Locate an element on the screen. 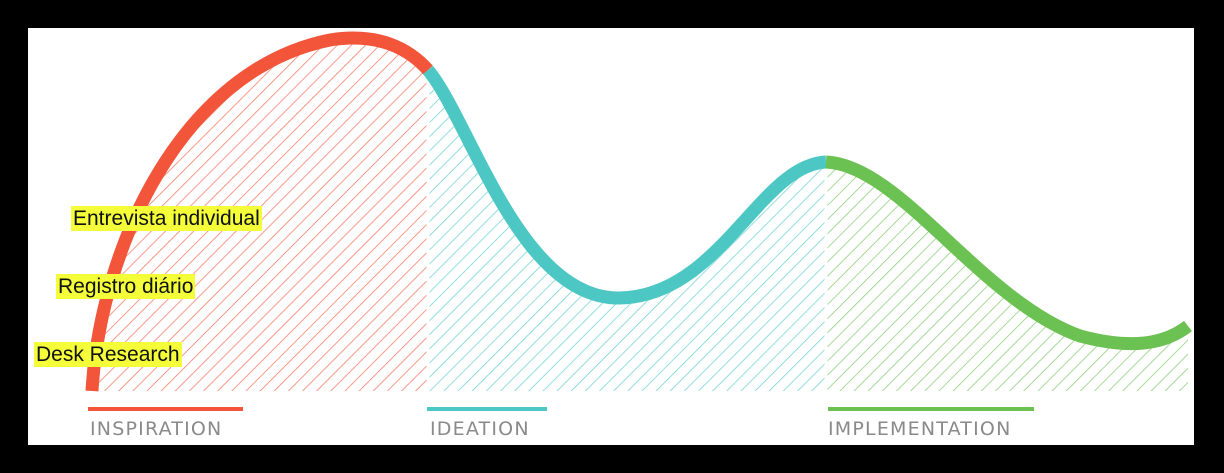  phase-label-ideation: IDEATION is located at coordinates (480, 429).